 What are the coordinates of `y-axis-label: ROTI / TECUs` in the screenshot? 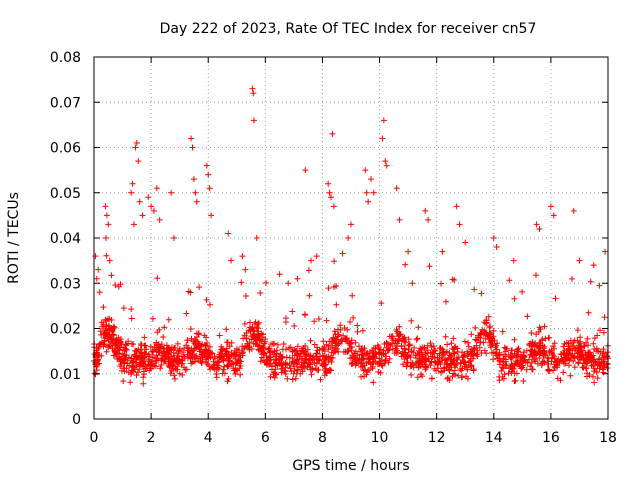 It's located at (14, 238).